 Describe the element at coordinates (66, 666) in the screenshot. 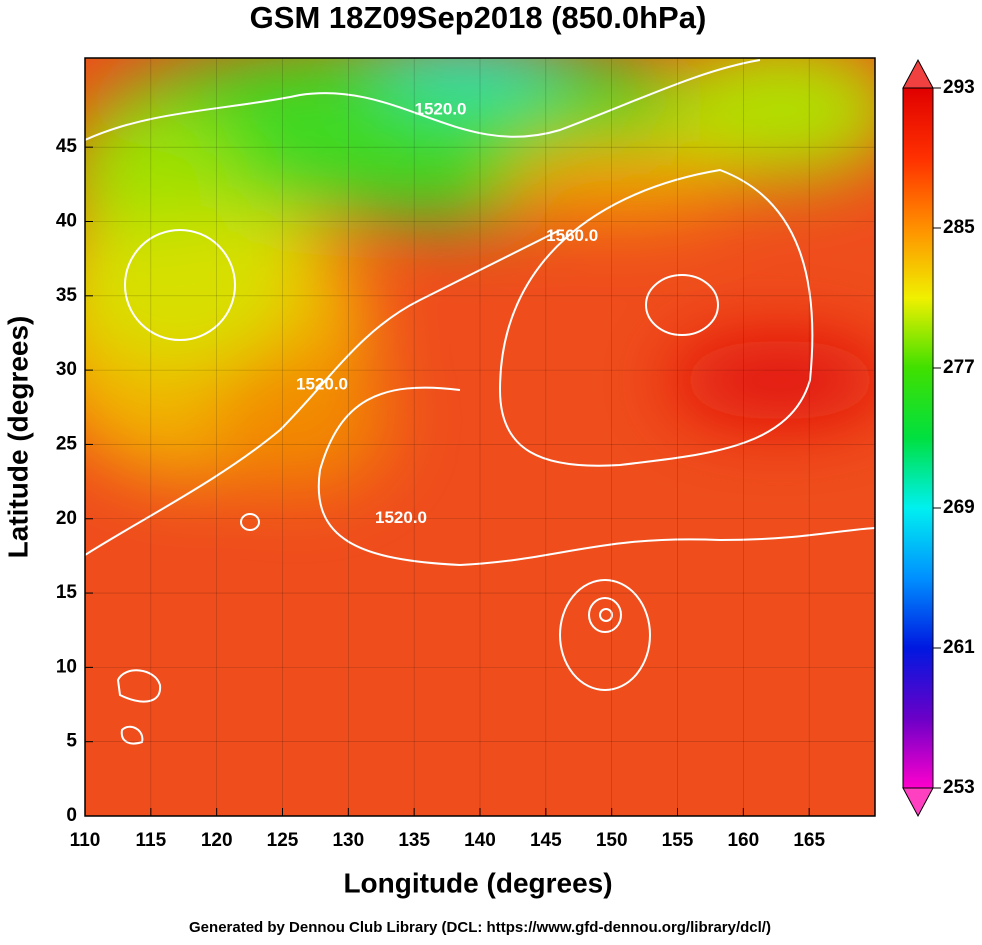

I see `y-tick-label: 10` at that location.